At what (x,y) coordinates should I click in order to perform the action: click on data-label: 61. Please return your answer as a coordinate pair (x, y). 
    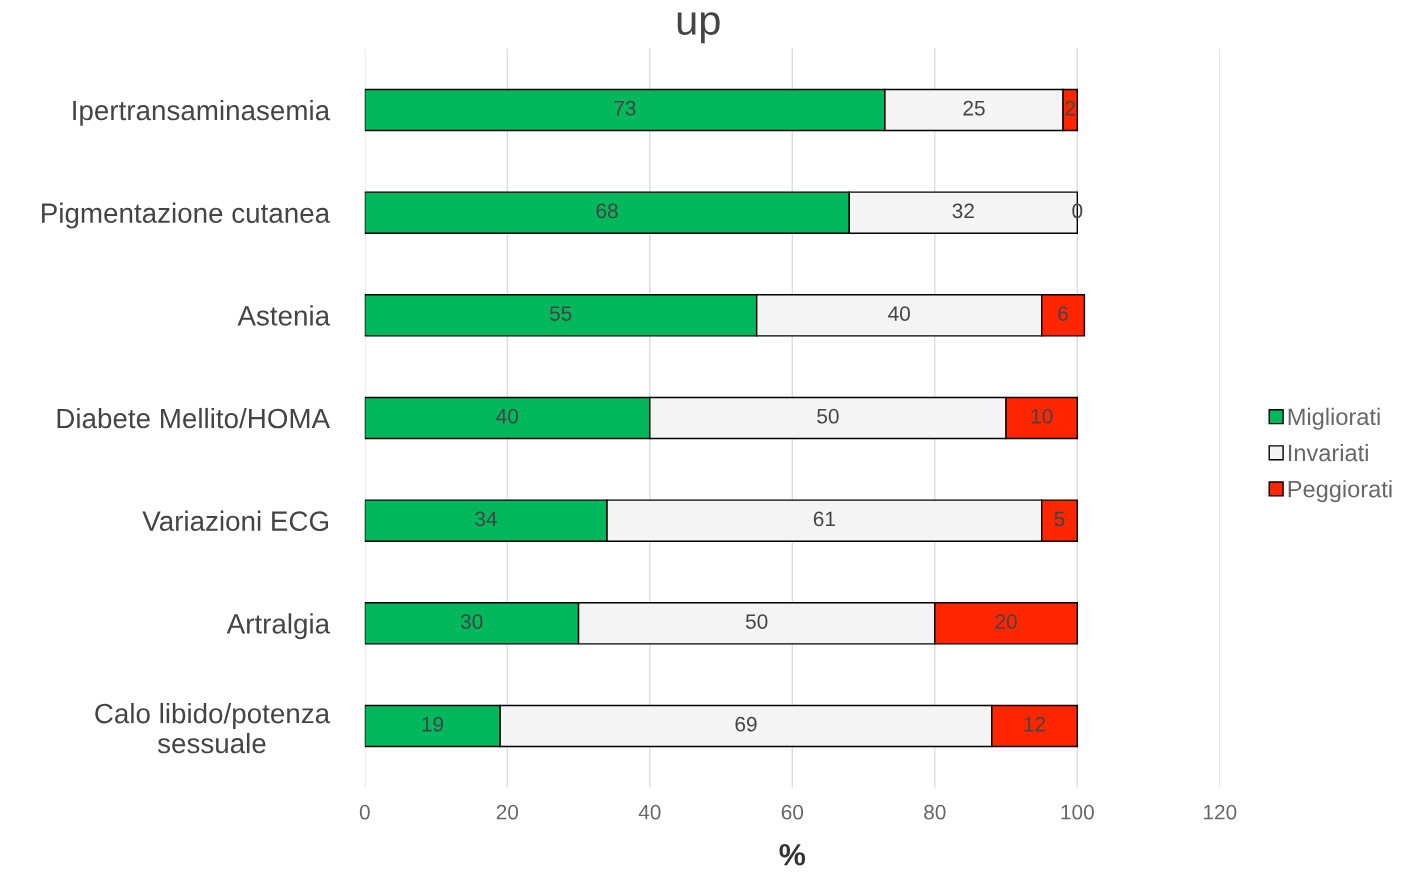
    Looking at the image, I should click on (824, 519).